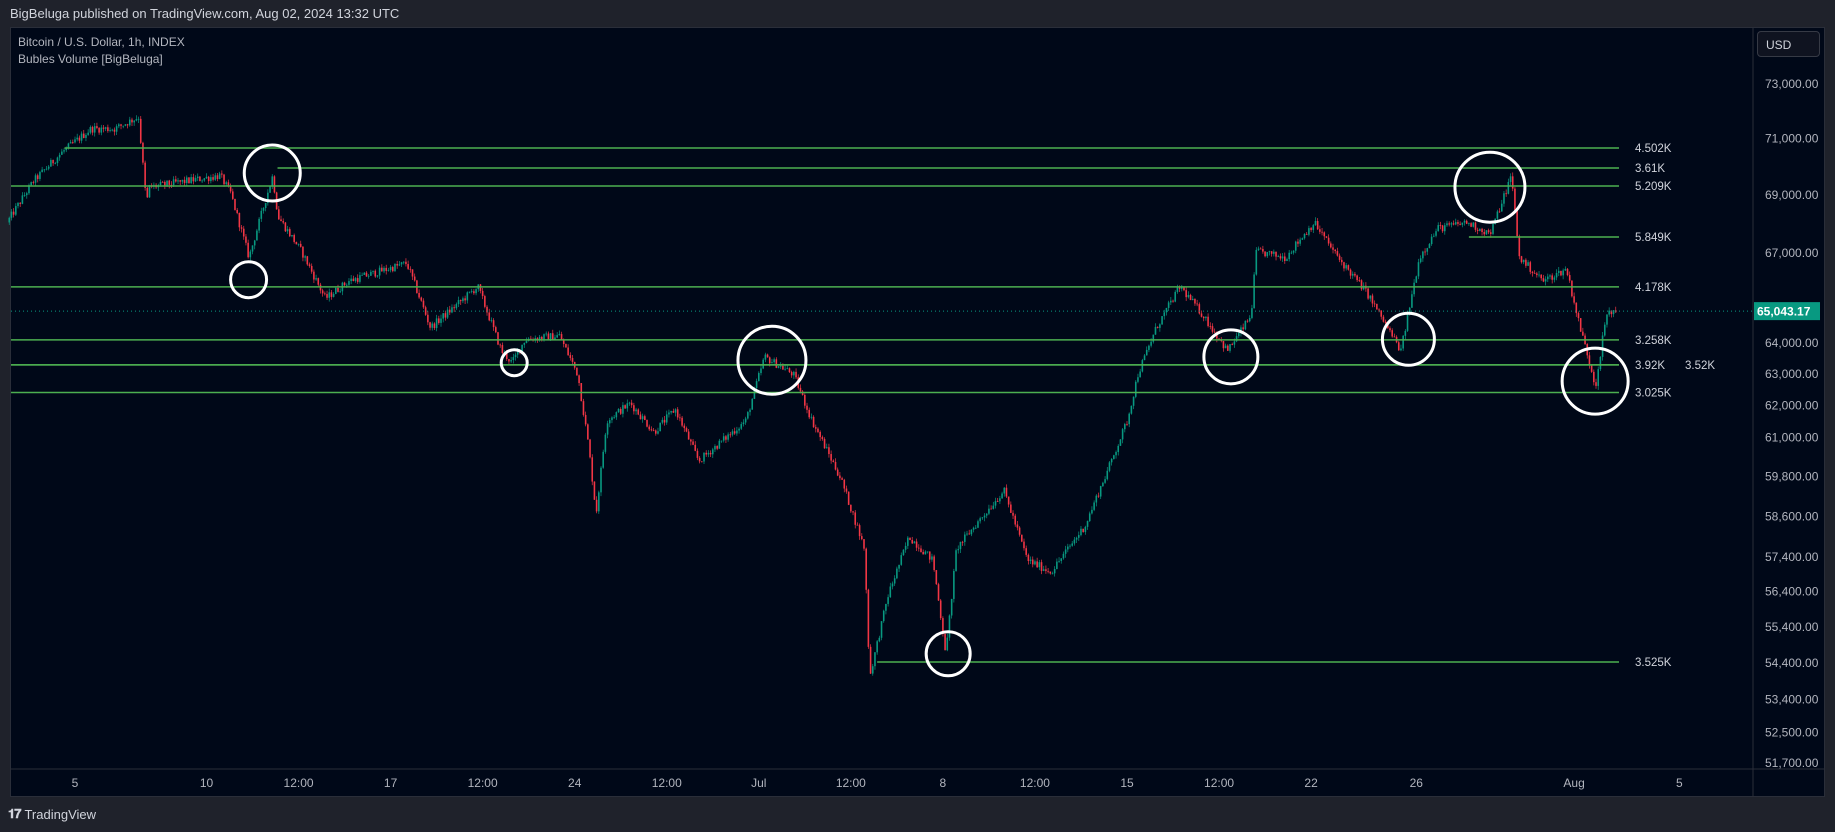 Image resolution: width=1835 pixels, height=832 pixels. What do you see at coordinates (1788, 44) in the screenshot?
I see `currency-button: USD` at bounding box center [1788, 44].